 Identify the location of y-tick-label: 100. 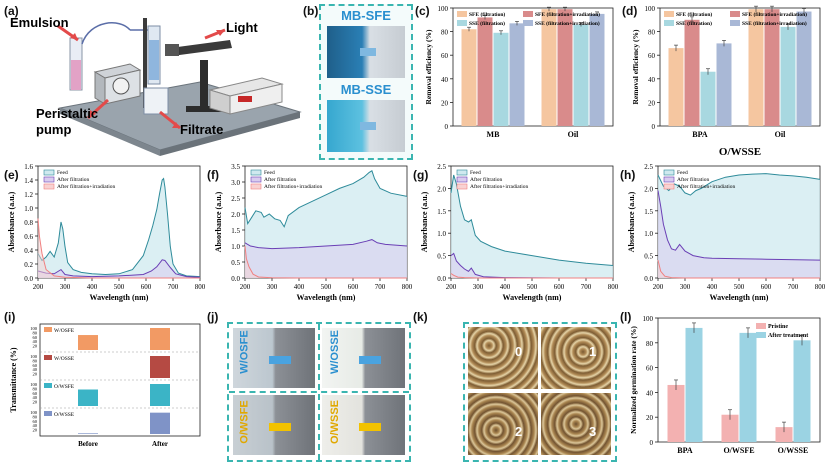
(443, 9).